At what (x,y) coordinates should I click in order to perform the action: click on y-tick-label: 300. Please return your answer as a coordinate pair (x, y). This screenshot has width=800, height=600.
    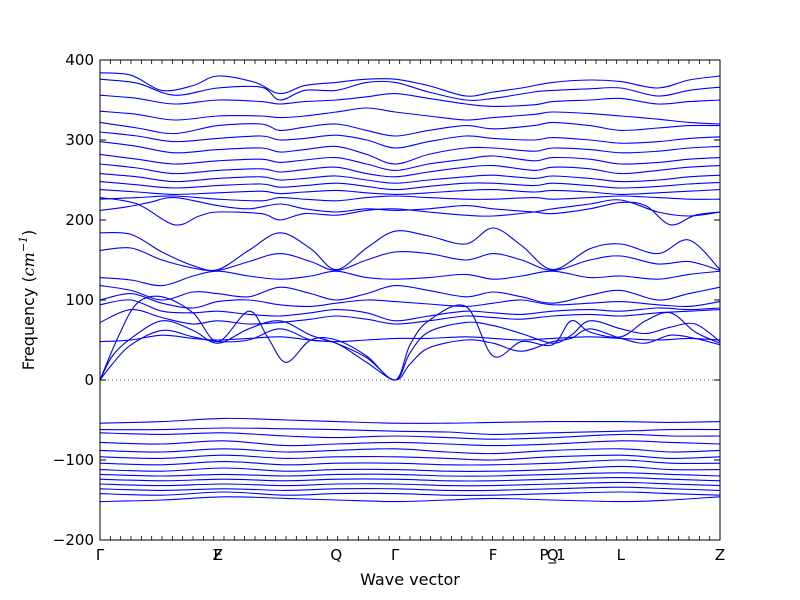
    Looking at the image, I should click on (79, 140).